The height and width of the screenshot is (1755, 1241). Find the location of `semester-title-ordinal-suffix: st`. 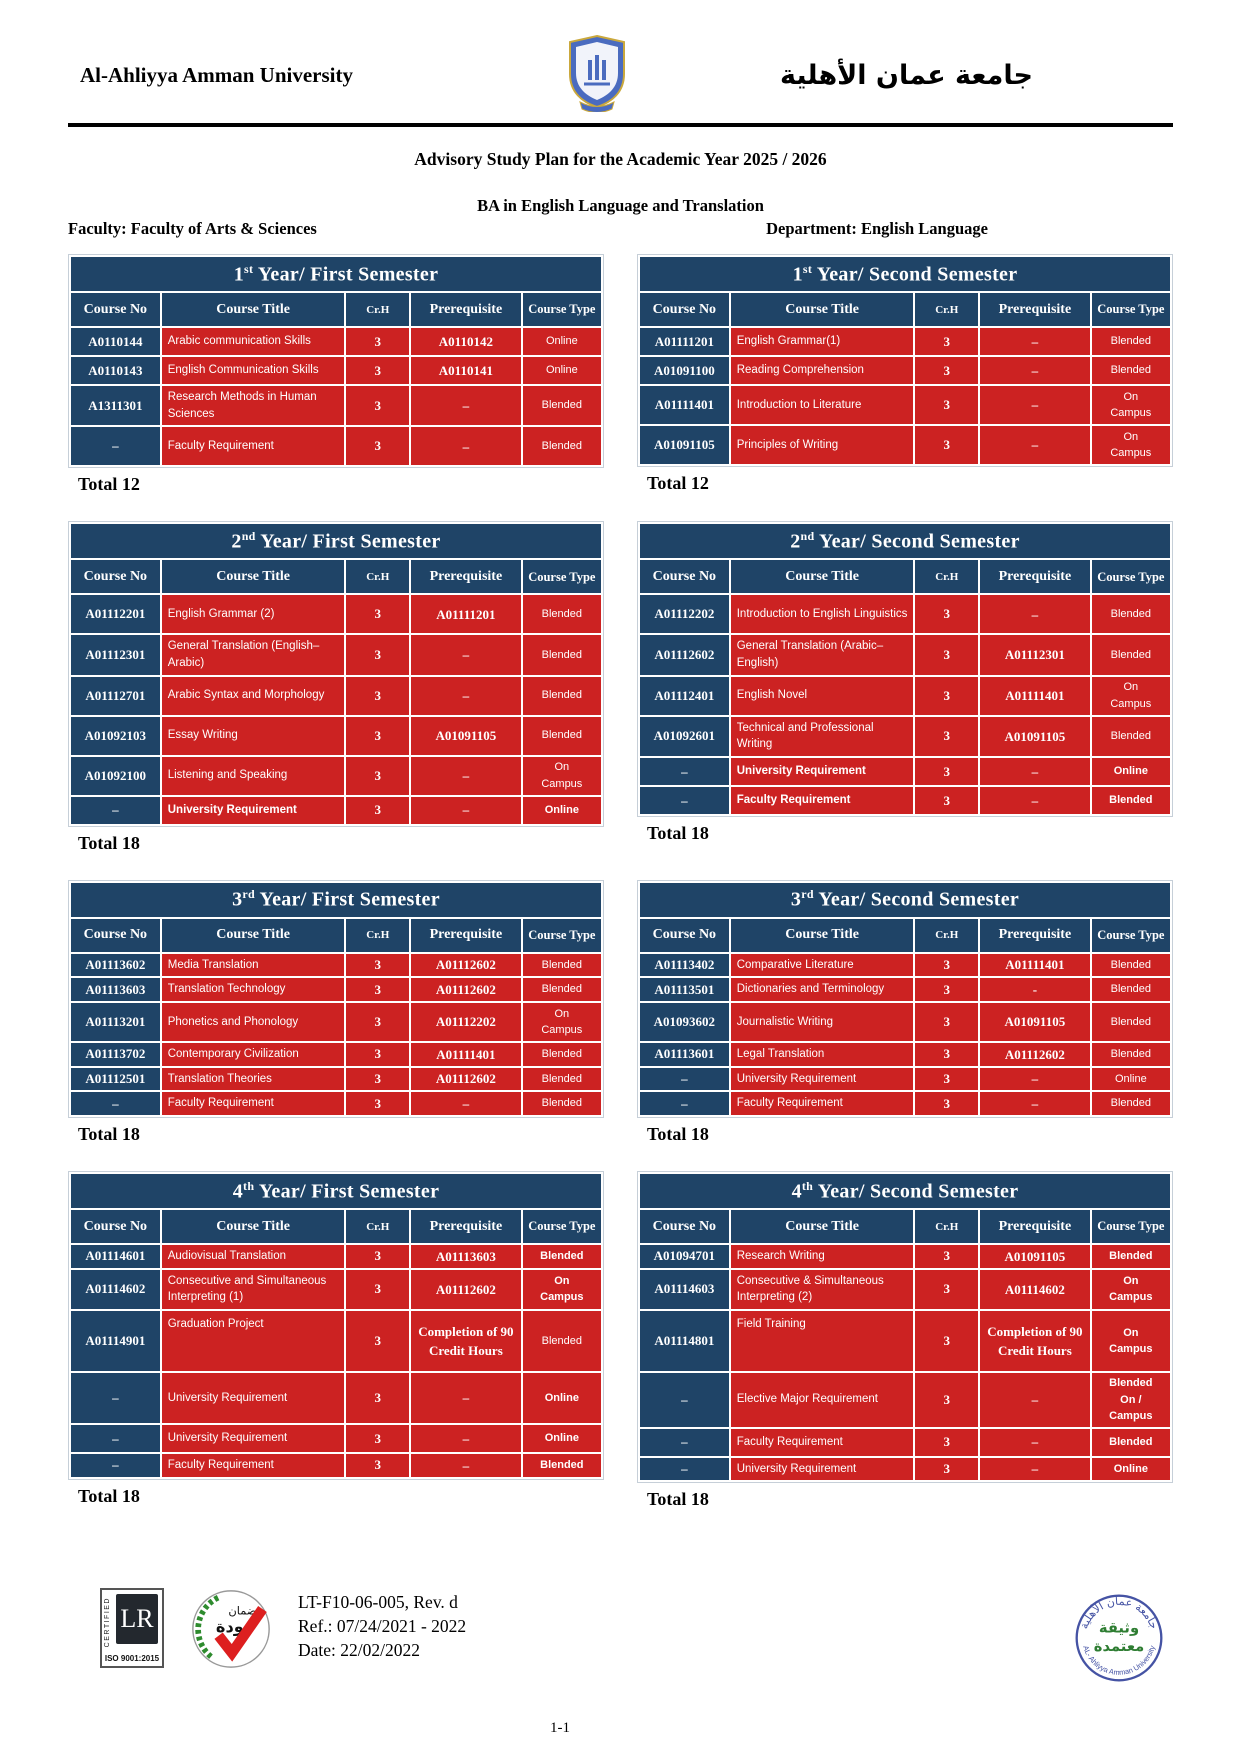

semester-title-ordinal-suffix: st is located at coordinates (249, 268).